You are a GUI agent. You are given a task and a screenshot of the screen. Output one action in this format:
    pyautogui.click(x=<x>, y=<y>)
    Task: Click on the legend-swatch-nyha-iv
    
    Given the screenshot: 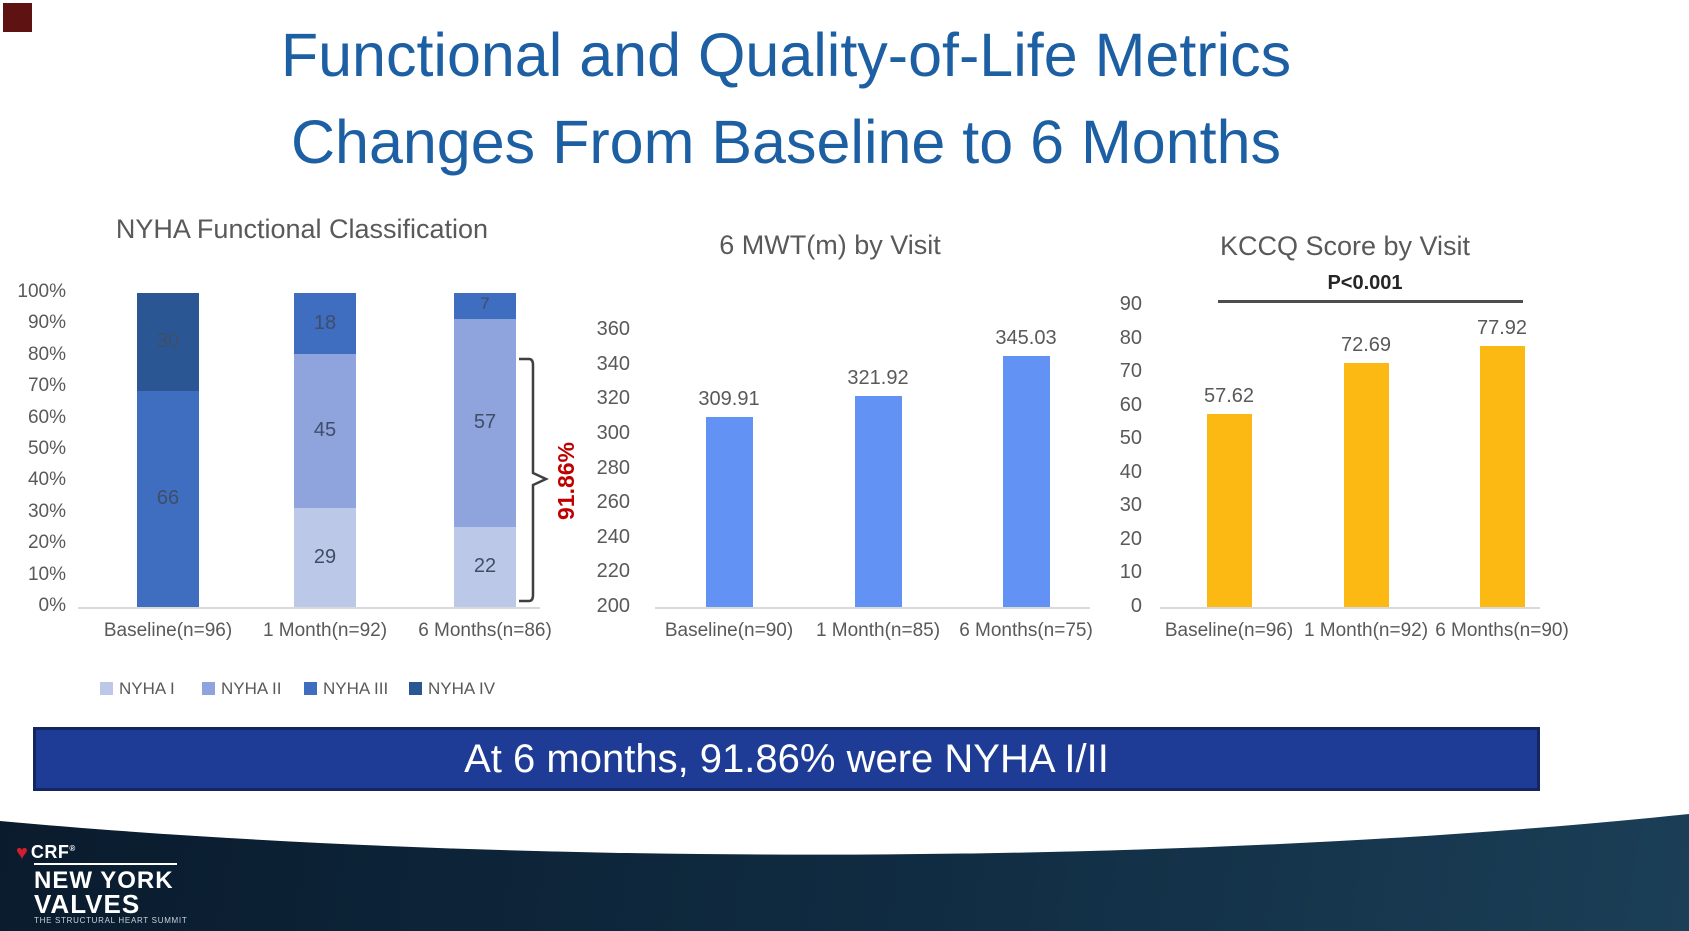 What is the action you would take?
    pyautogui.click(x=415, y=688)
    